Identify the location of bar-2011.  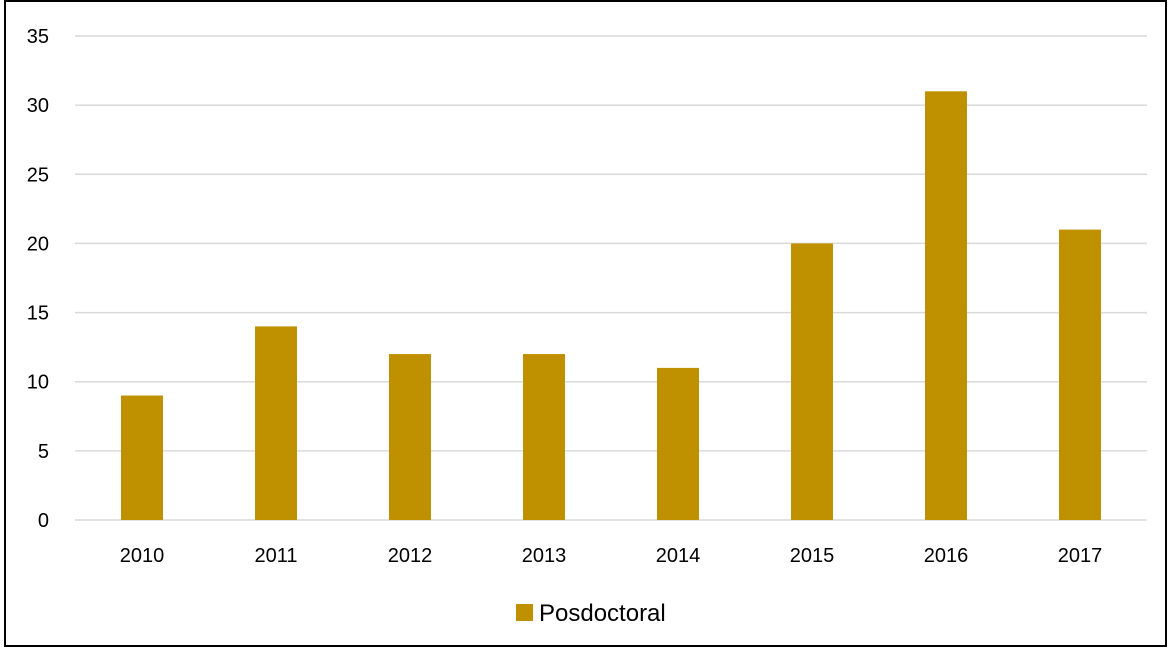
(276, 423).